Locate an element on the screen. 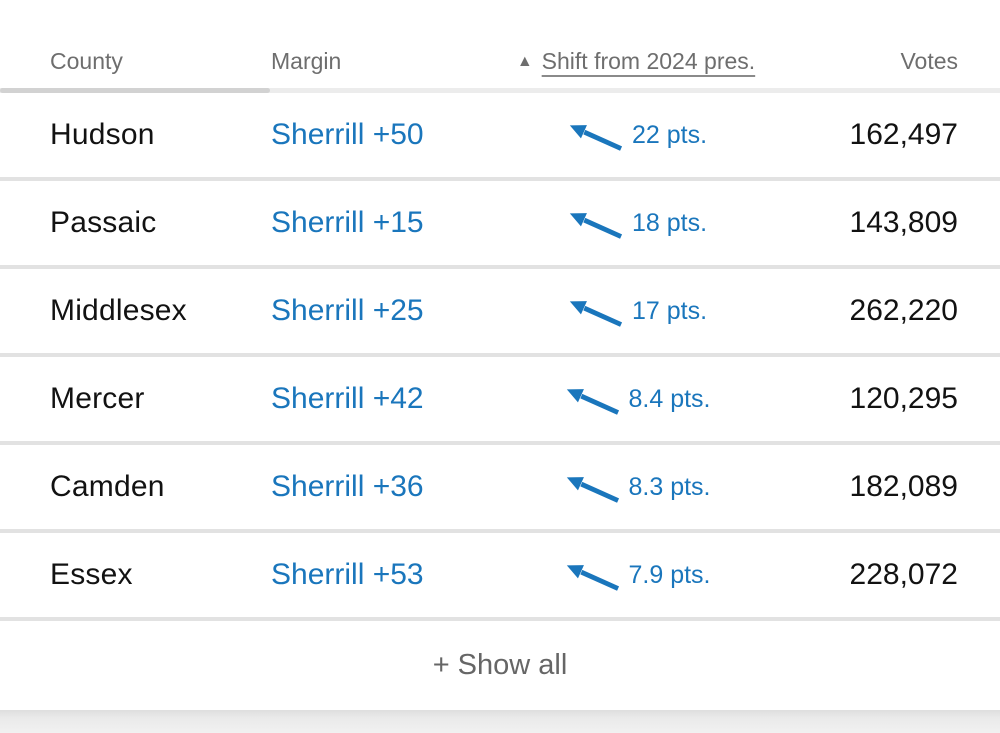 The height and width of the screenshot is (733, 1000). margin-value: Sherrill +50 is located at coordinates (347, 134).